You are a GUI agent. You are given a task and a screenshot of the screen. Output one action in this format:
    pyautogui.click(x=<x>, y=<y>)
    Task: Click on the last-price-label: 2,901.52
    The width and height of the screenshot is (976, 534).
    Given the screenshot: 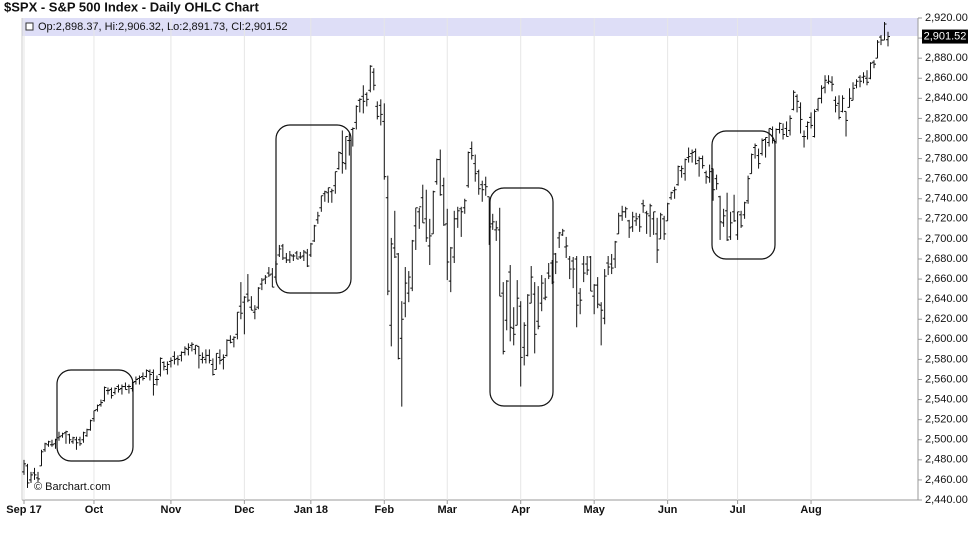 What is the action you would take?
    pyautogui.click(x=945, y=36)
    